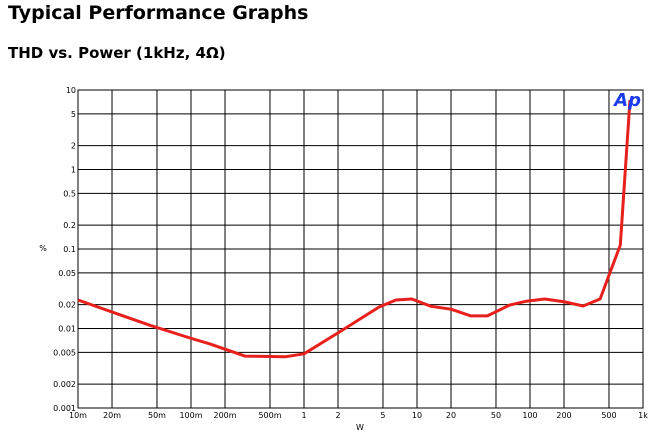 The image size is (658, 437). I want to click on x-tick-label: 10m, so click(78, 415).